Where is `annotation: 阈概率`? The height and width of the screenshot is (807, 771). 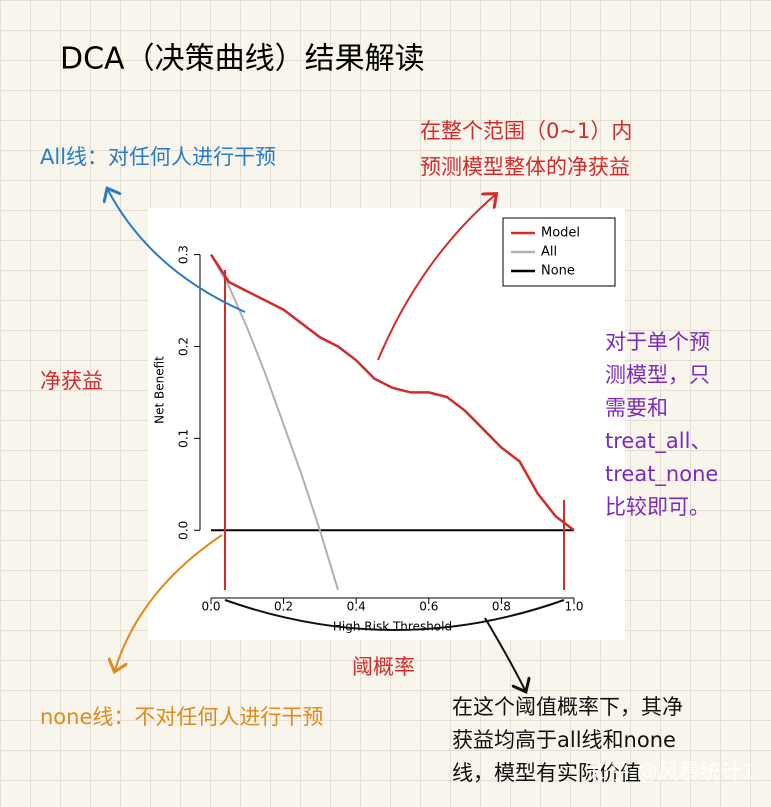
annotation: 阈概率 is located at coordinates (383, 667).